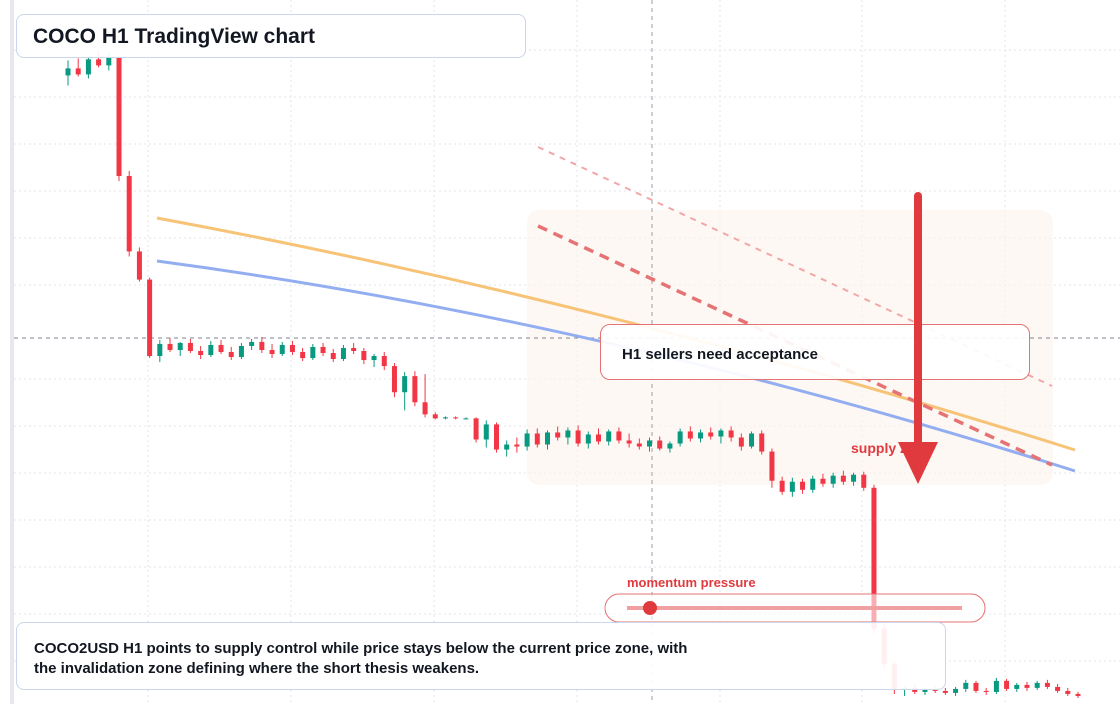 This screenshot has width=1120, height=704. What do you see at coordinates (12, 352) in the screenshot?
I see `left-edge` at bounding box center [12, 352].